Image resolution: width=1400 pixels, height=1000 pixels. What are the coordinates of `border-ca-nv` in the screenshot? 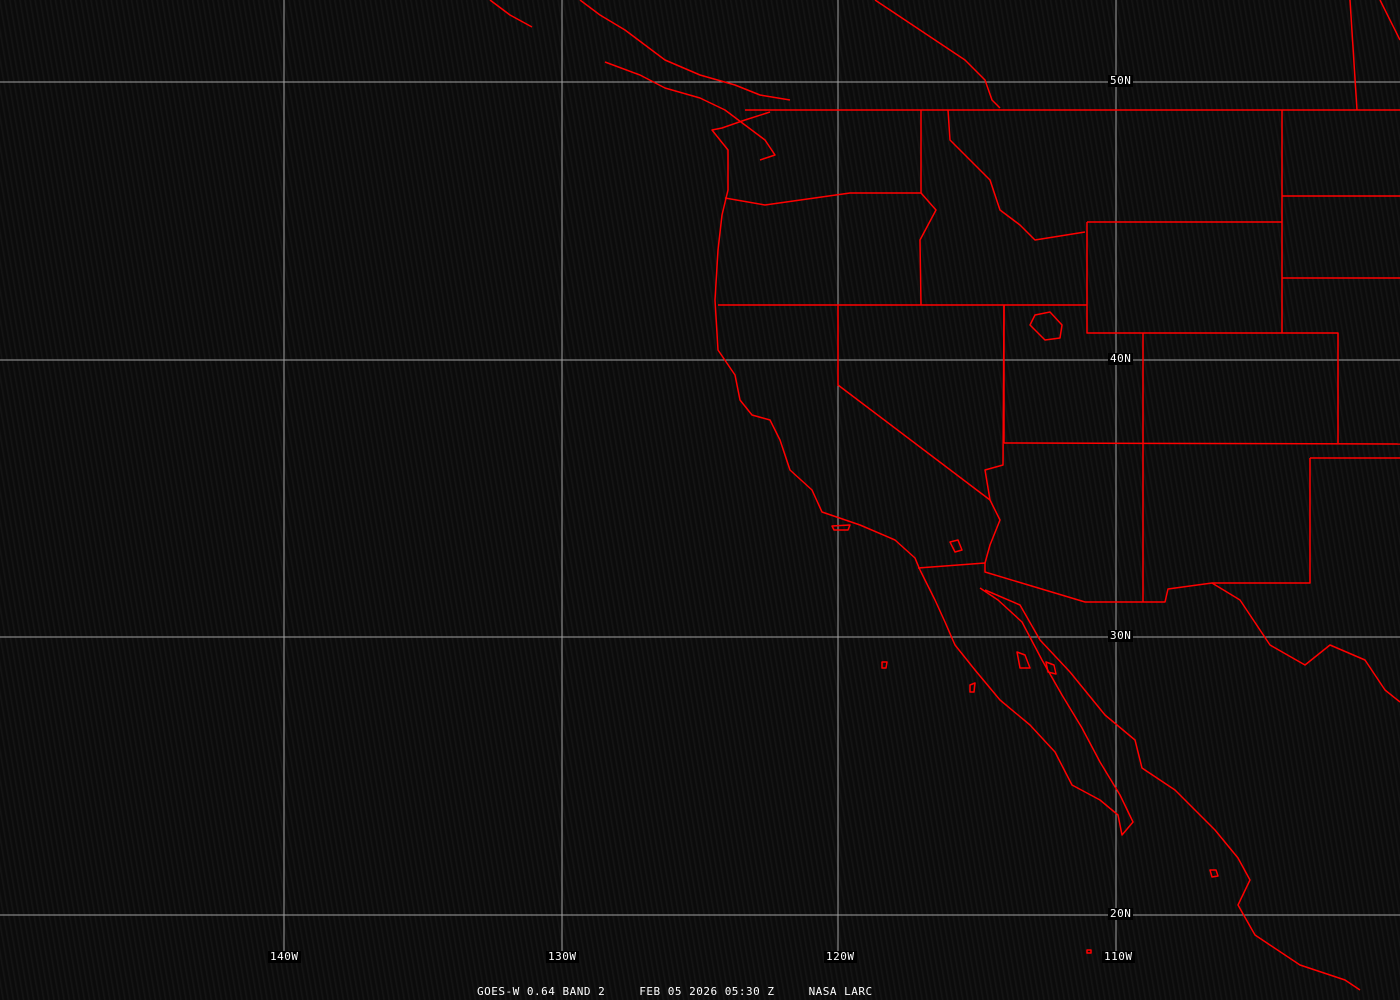 It's located at (921, 402).